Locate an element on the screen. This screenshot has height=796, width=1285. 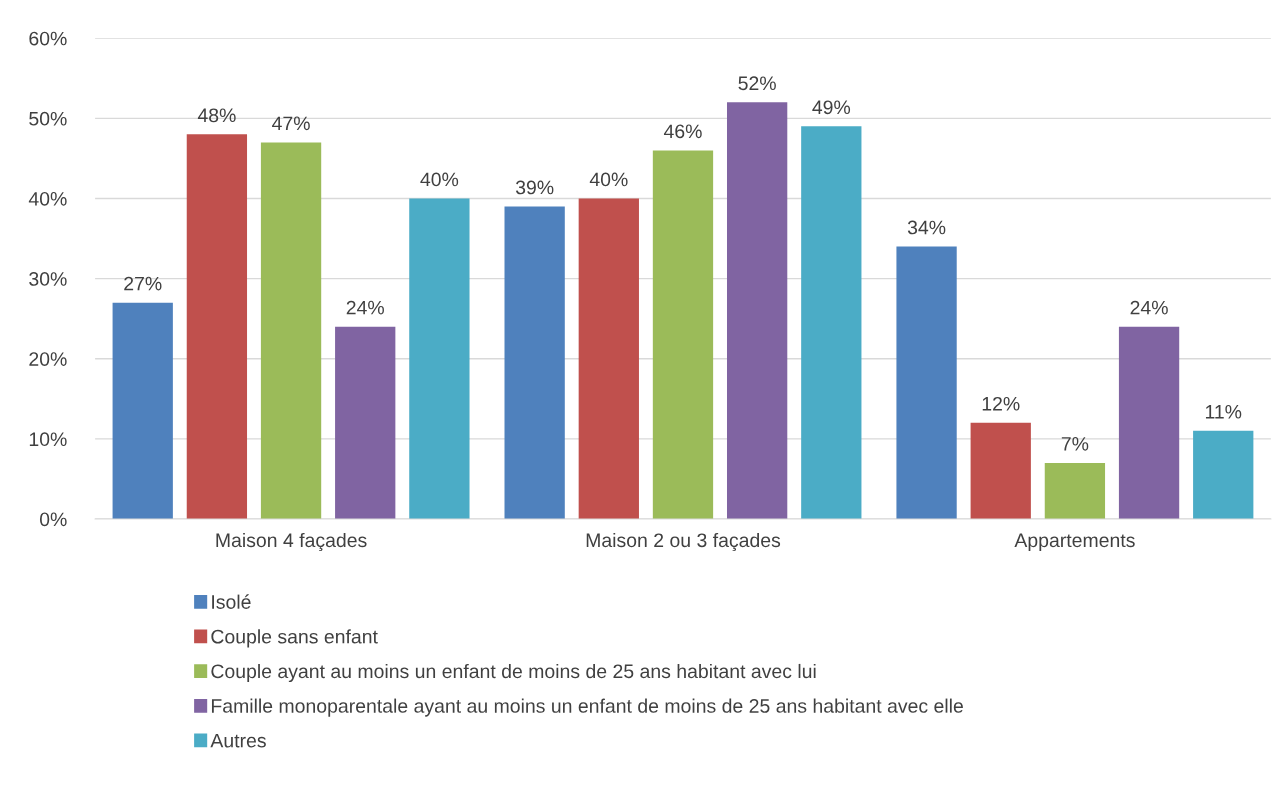
x-tick-label: Appartements is located at coordinates (1074, 542).